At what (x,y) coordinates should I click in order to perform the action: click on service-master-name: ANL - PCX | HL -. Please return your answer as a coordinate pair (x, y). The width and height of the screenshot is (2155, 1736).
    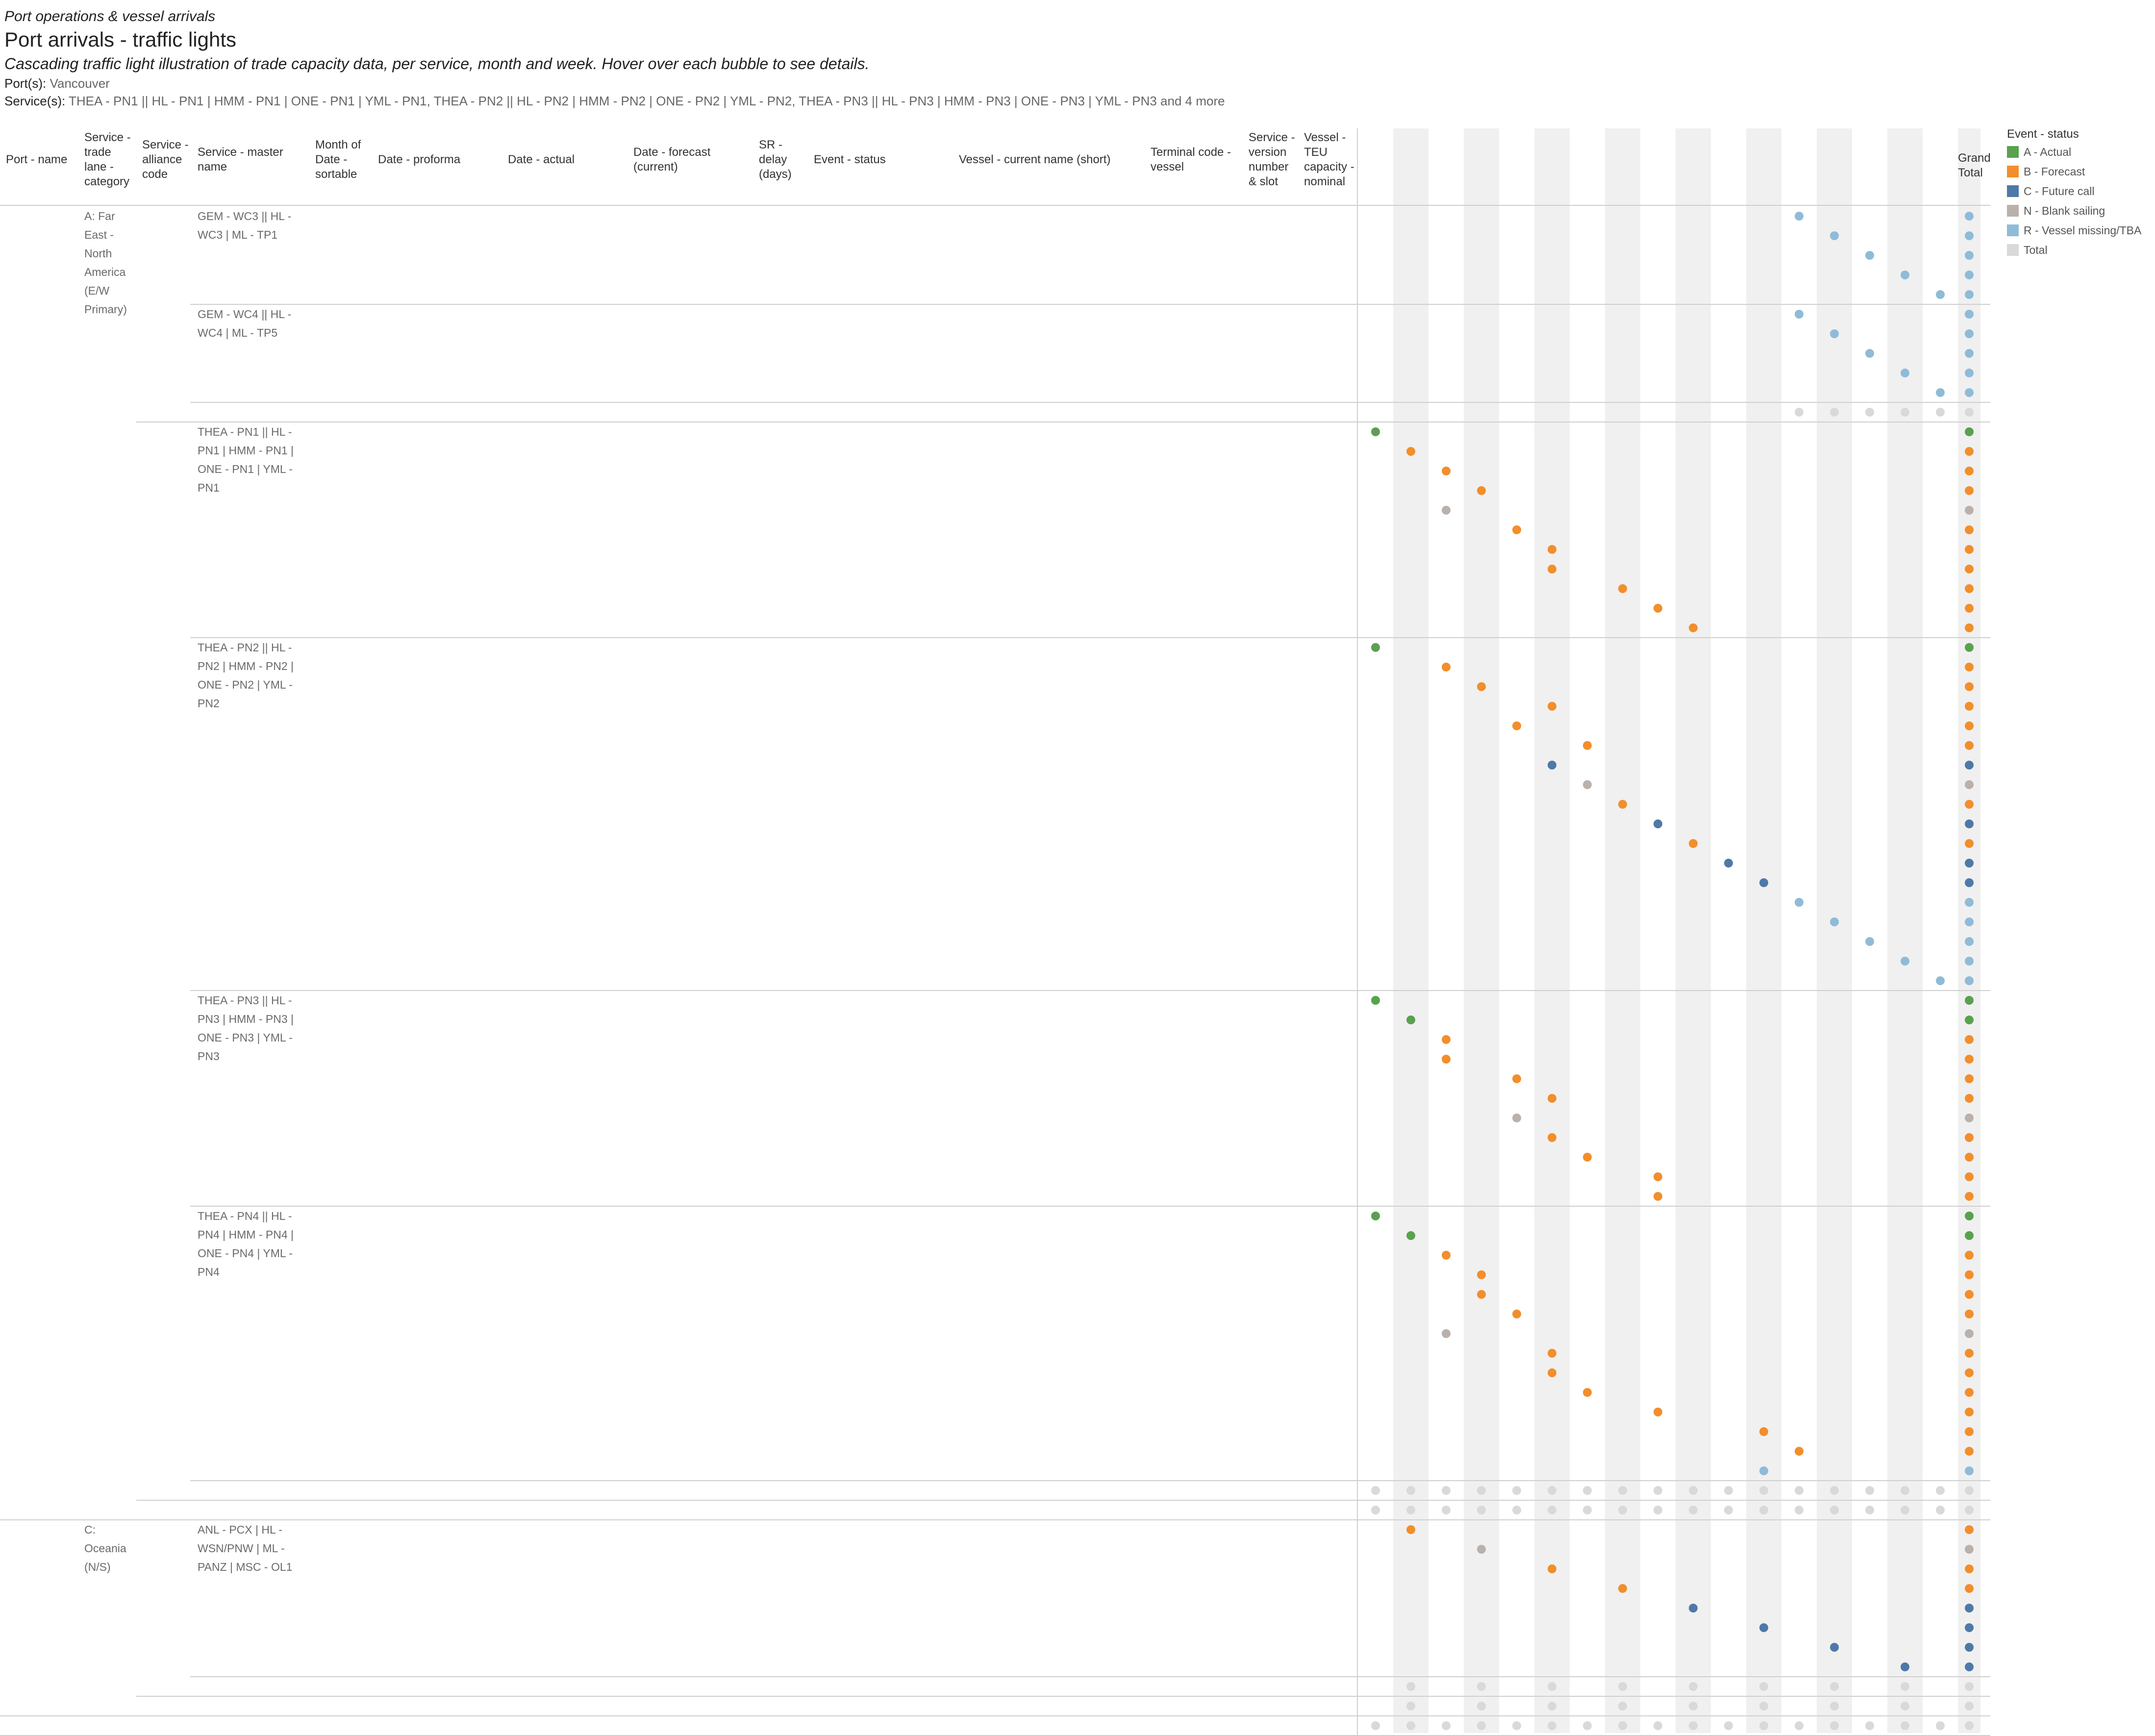
    Looking at the image, I should click on (240, 1530).